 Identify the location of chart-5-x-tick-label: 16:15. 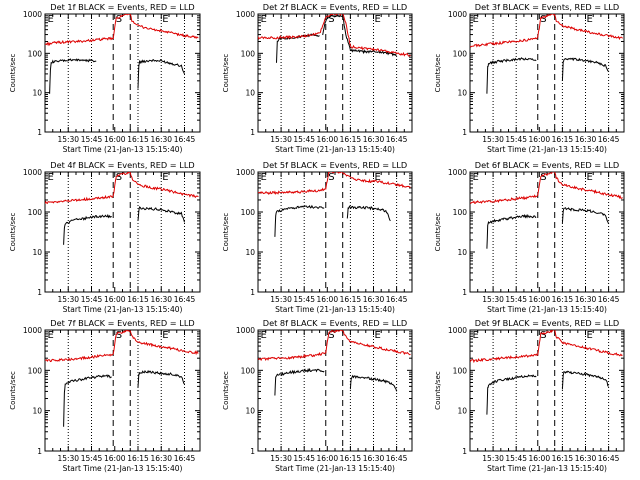
(351, 299).